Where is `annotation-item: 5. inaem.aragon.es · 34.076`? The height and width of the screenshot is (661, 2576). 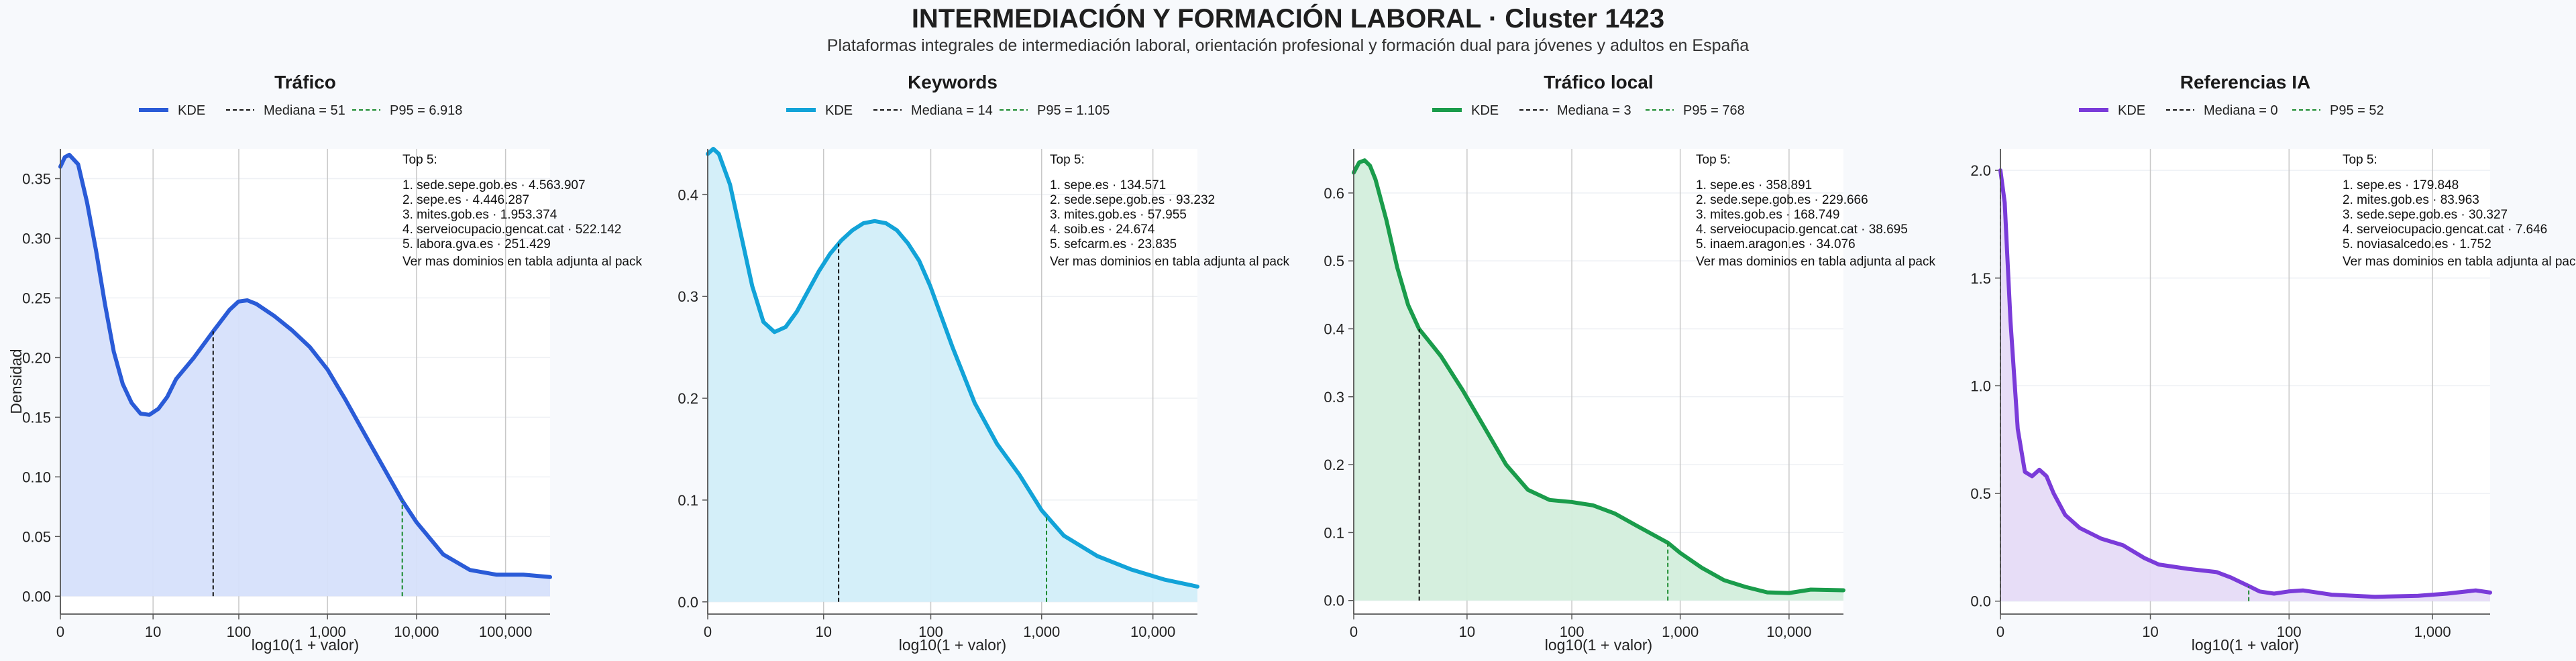
annotation-item: 5. inaem.aragon.es · 34.076 is located at coordinates (1776, 244).